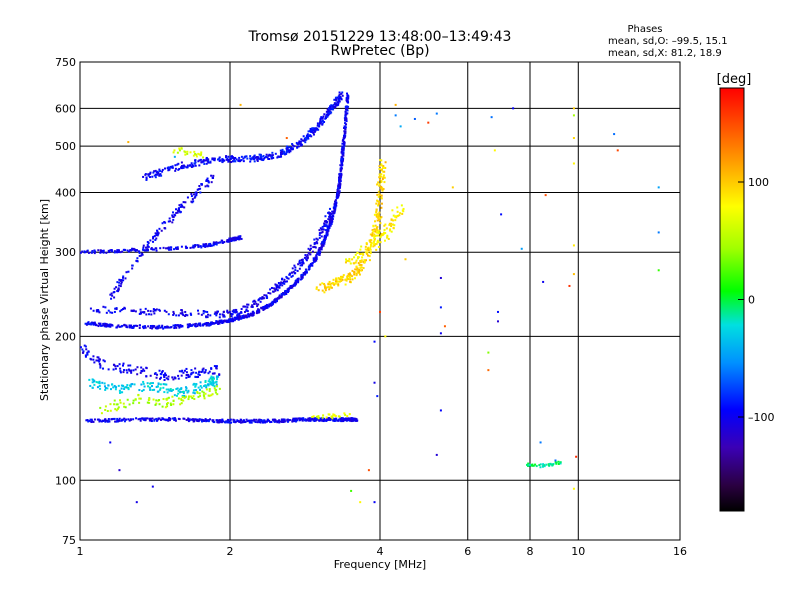  What do you see at coordinates (758, 182) in the screenshot?
I see `colorbar-tick-label: 100` at bounding box center [758, 182].